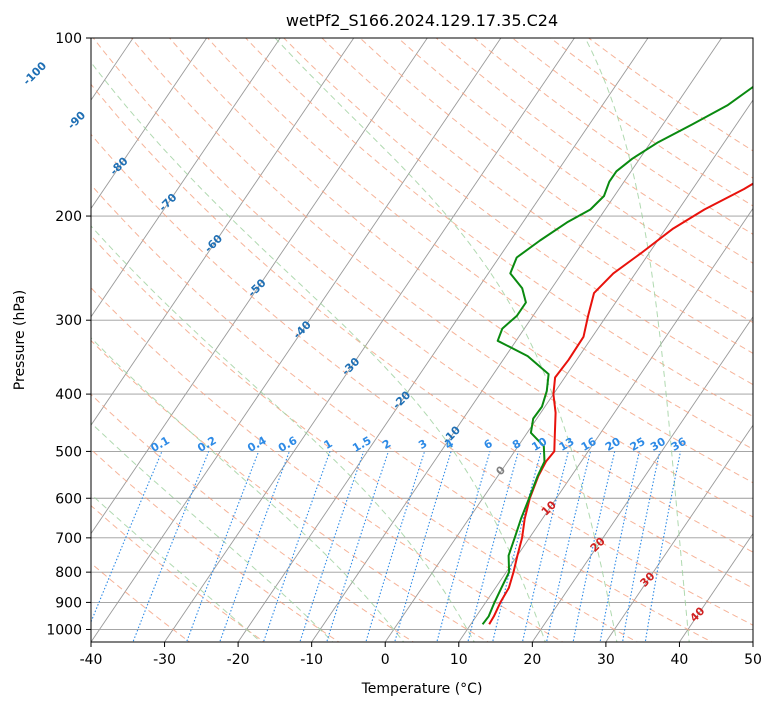  Describe the element at coordinates (238, 660) in the screenshot. I see `x-tick-label: -20` at that location.